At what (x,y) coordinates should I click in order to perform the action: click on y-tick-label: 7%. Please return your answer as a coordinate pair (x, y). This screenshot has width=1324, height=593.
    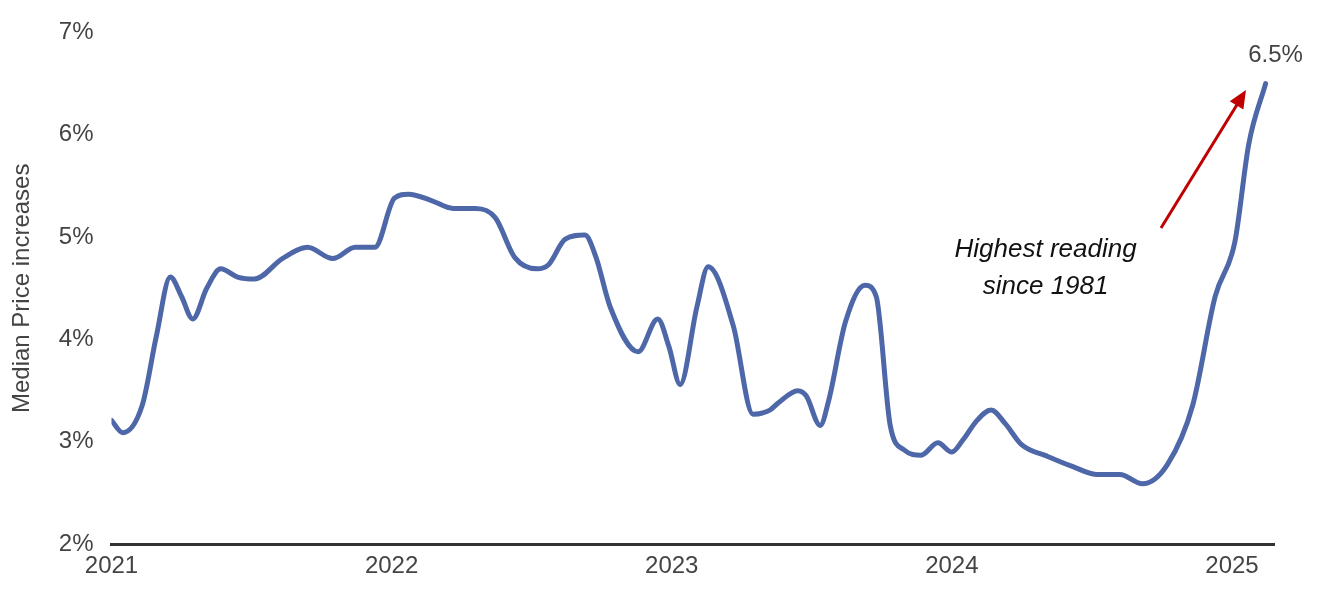
    Looking at the image, I should click on (76, 31).